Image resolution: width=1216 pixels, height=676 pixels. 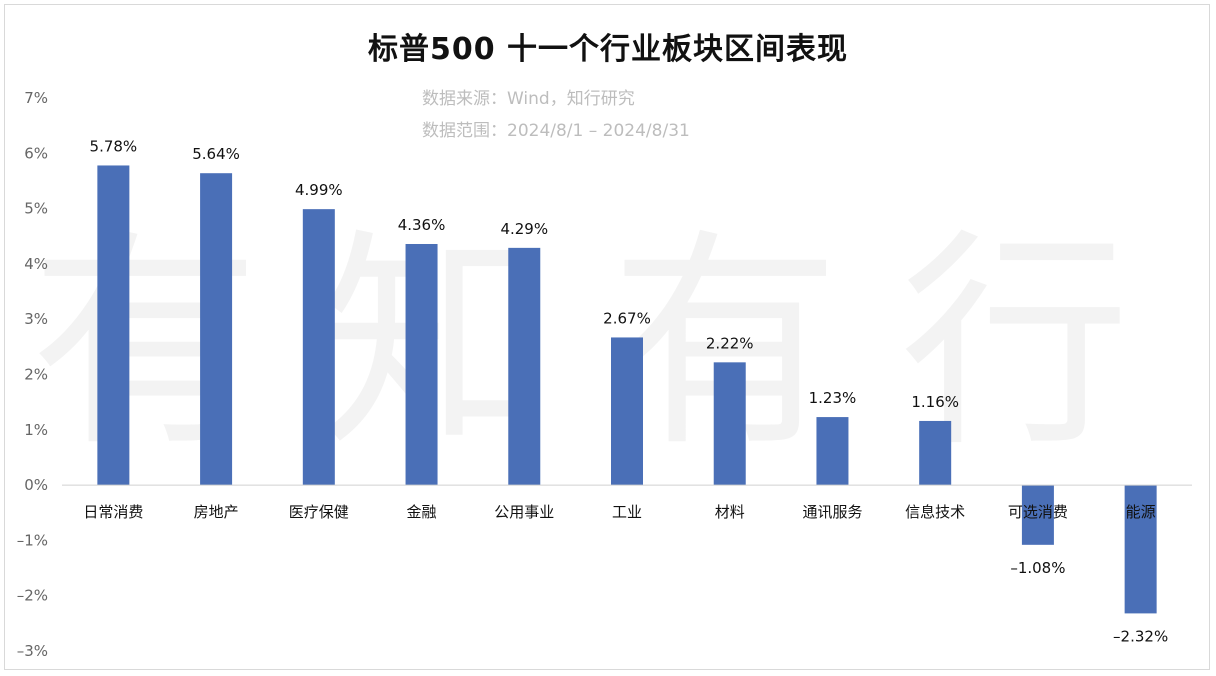 I want to click on category-label: 公用事业, so click(x=524, y=512).